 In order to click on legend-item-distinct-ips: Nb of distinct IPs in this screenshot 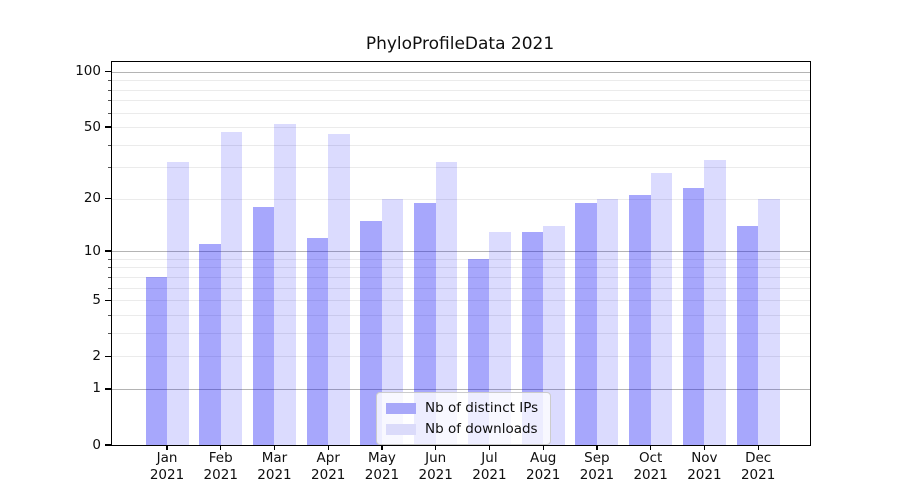, I will do `click(462, 408)`.